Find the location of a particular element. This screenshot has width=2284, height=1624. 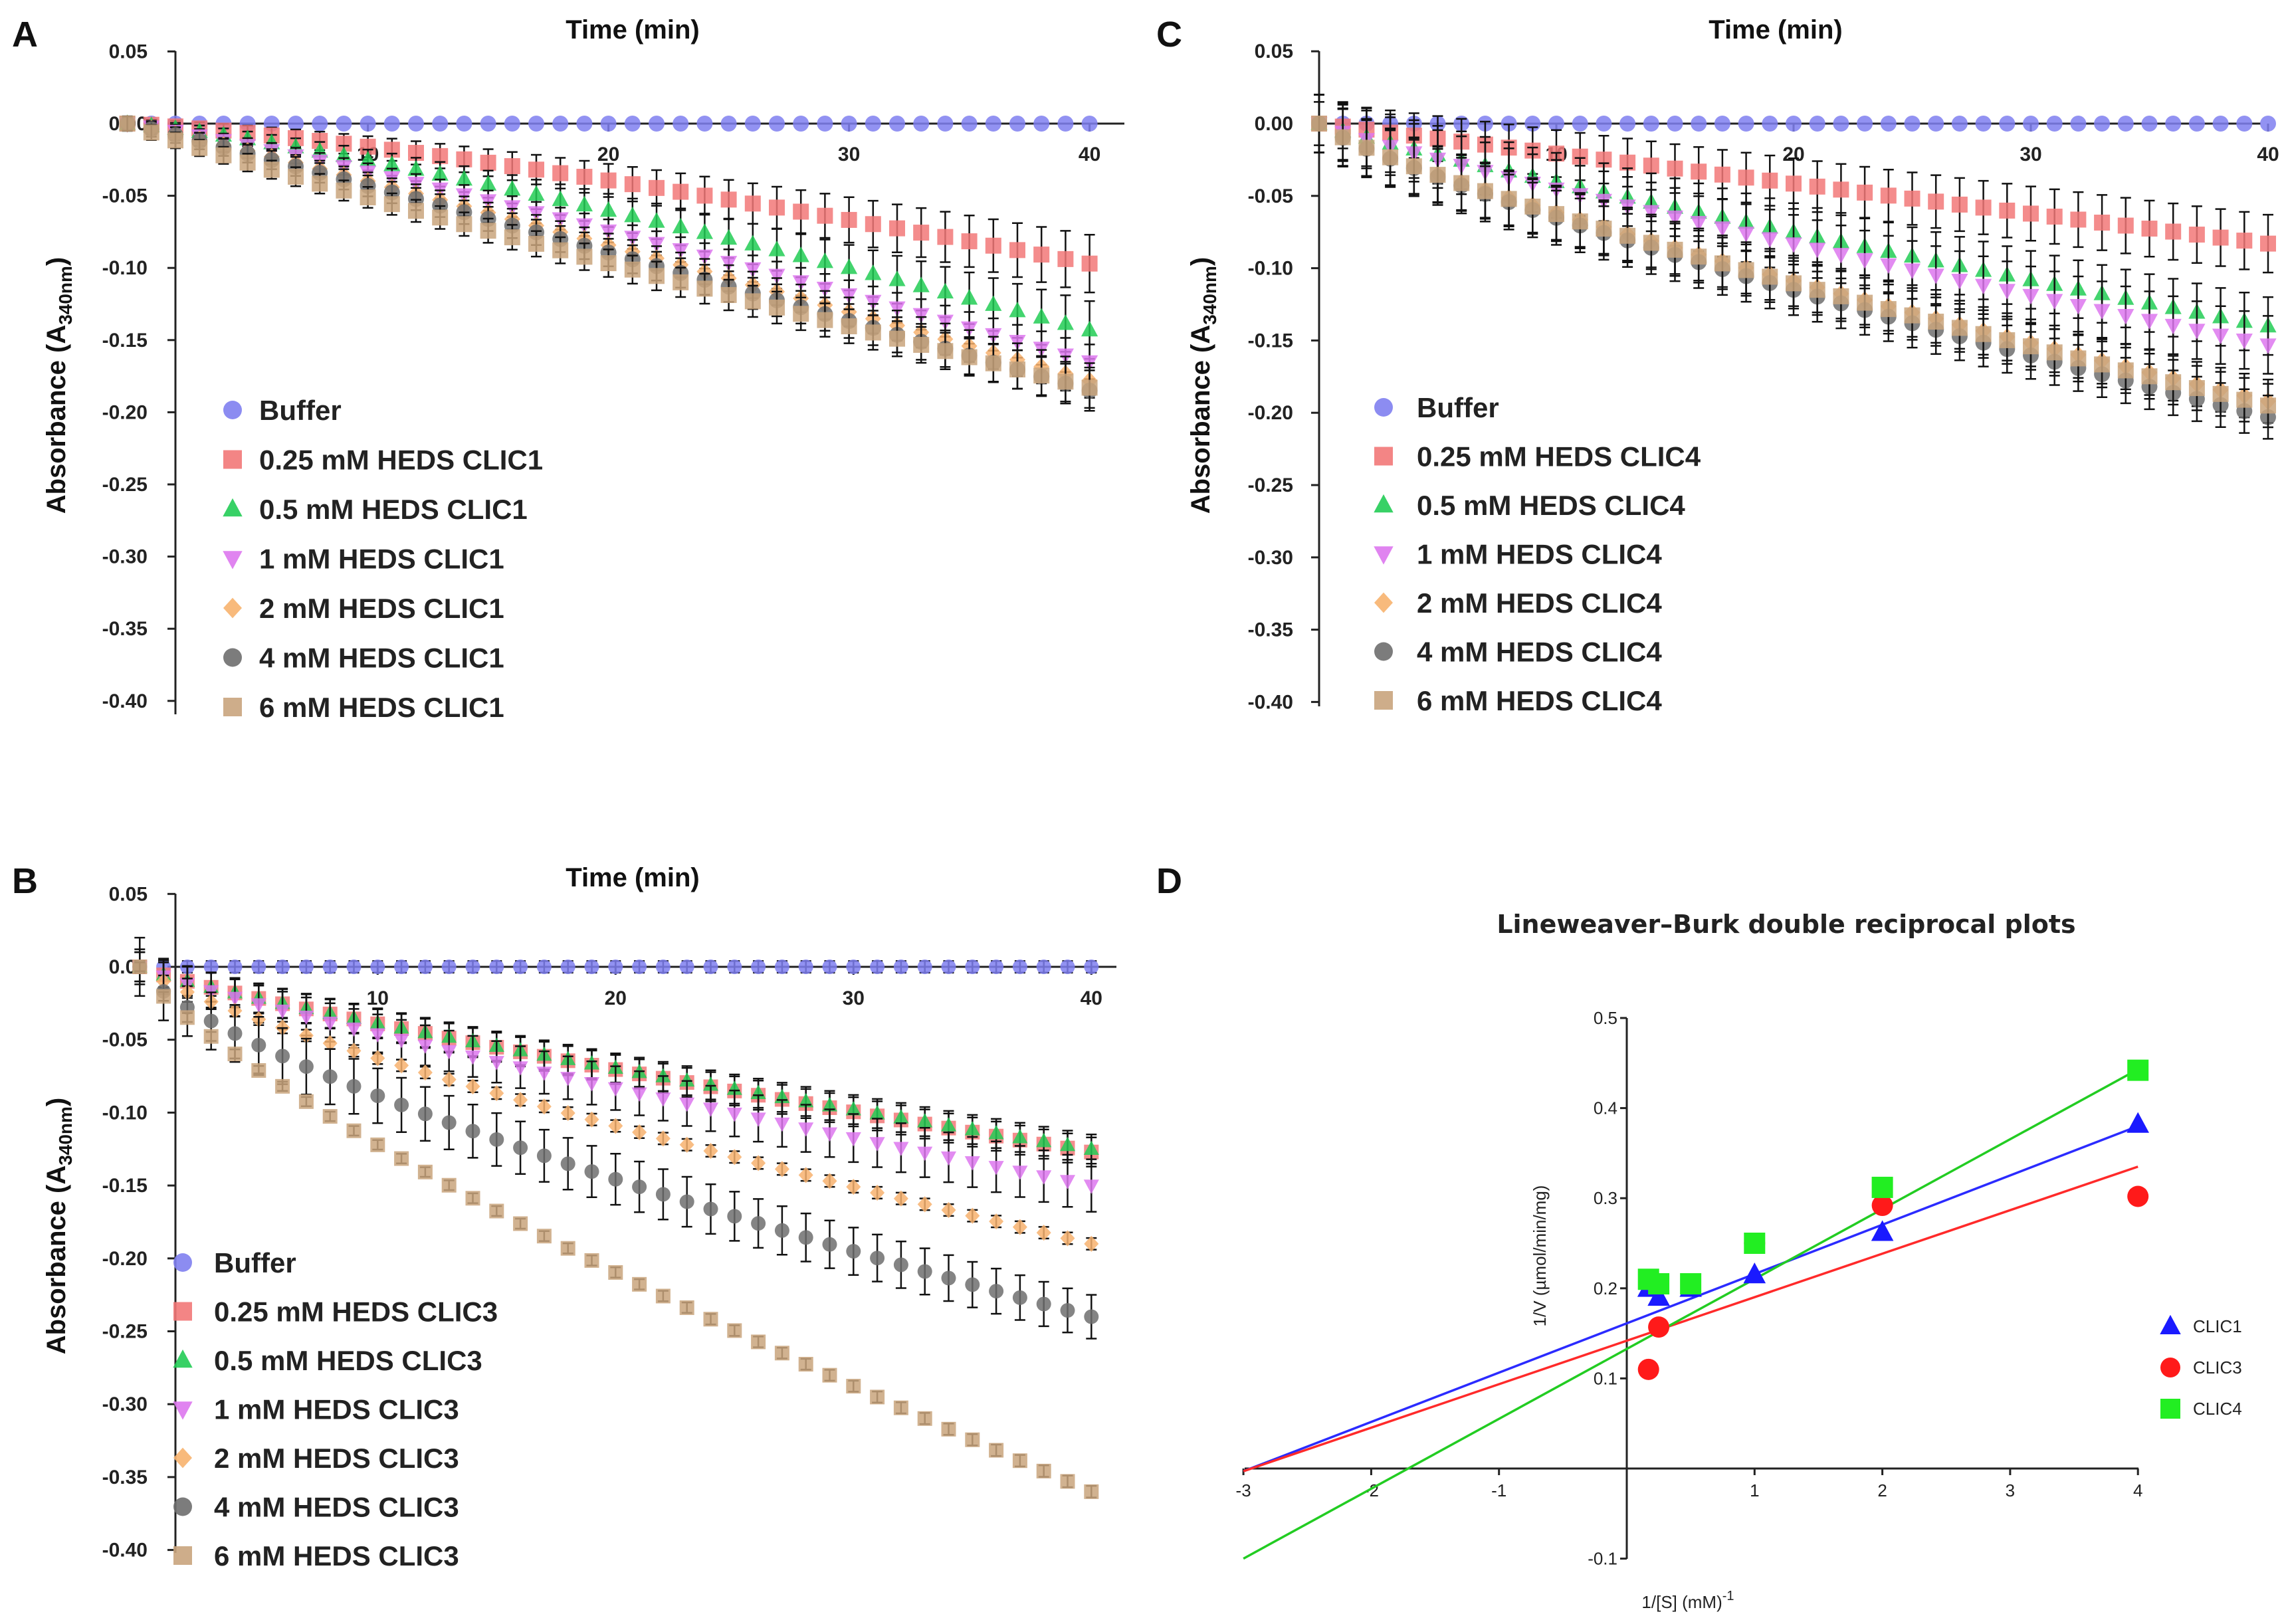

panel-d-title: Lineweaver–Burk double reciprocal plots is located at coordinates (1786, 925).